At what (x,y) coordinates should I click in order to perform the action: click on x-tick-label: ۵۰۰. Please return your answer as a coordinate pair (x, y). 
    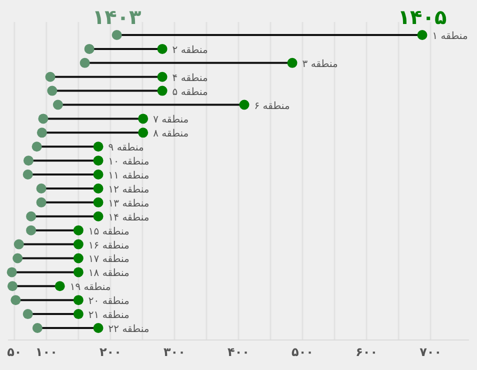
    Looking at the image, I should click on (303, 352).